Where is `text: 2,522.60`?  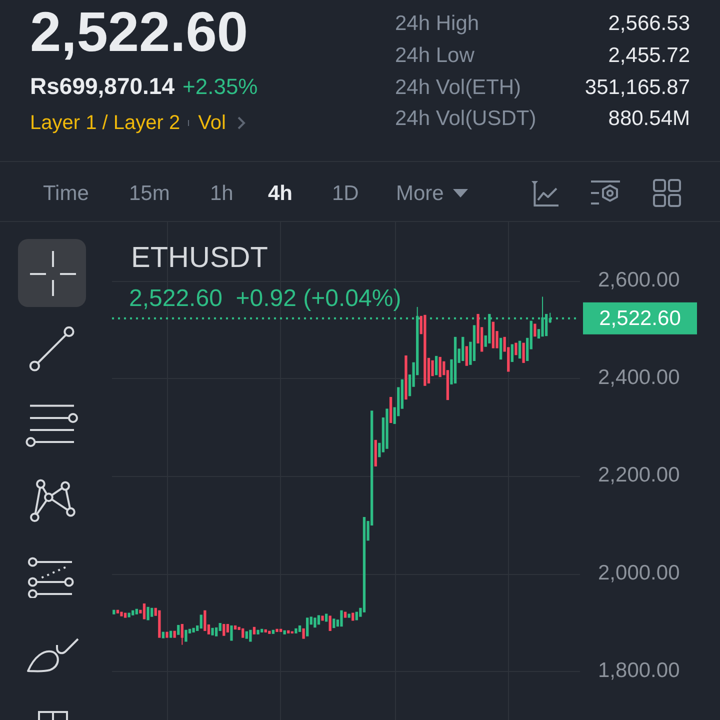 text: 2,522.60 is located at coordinates (139, 31).